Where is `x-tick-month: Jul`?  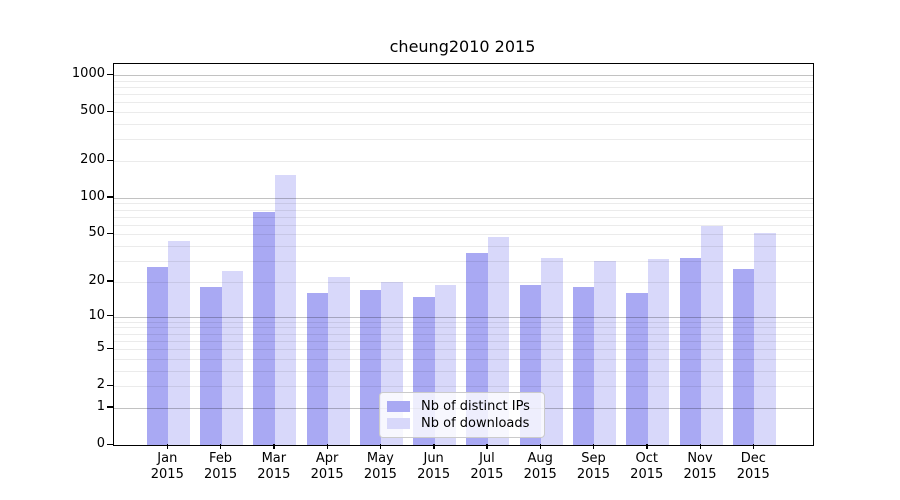 x-tick-month: Jul is located at coordinates (487, 458).